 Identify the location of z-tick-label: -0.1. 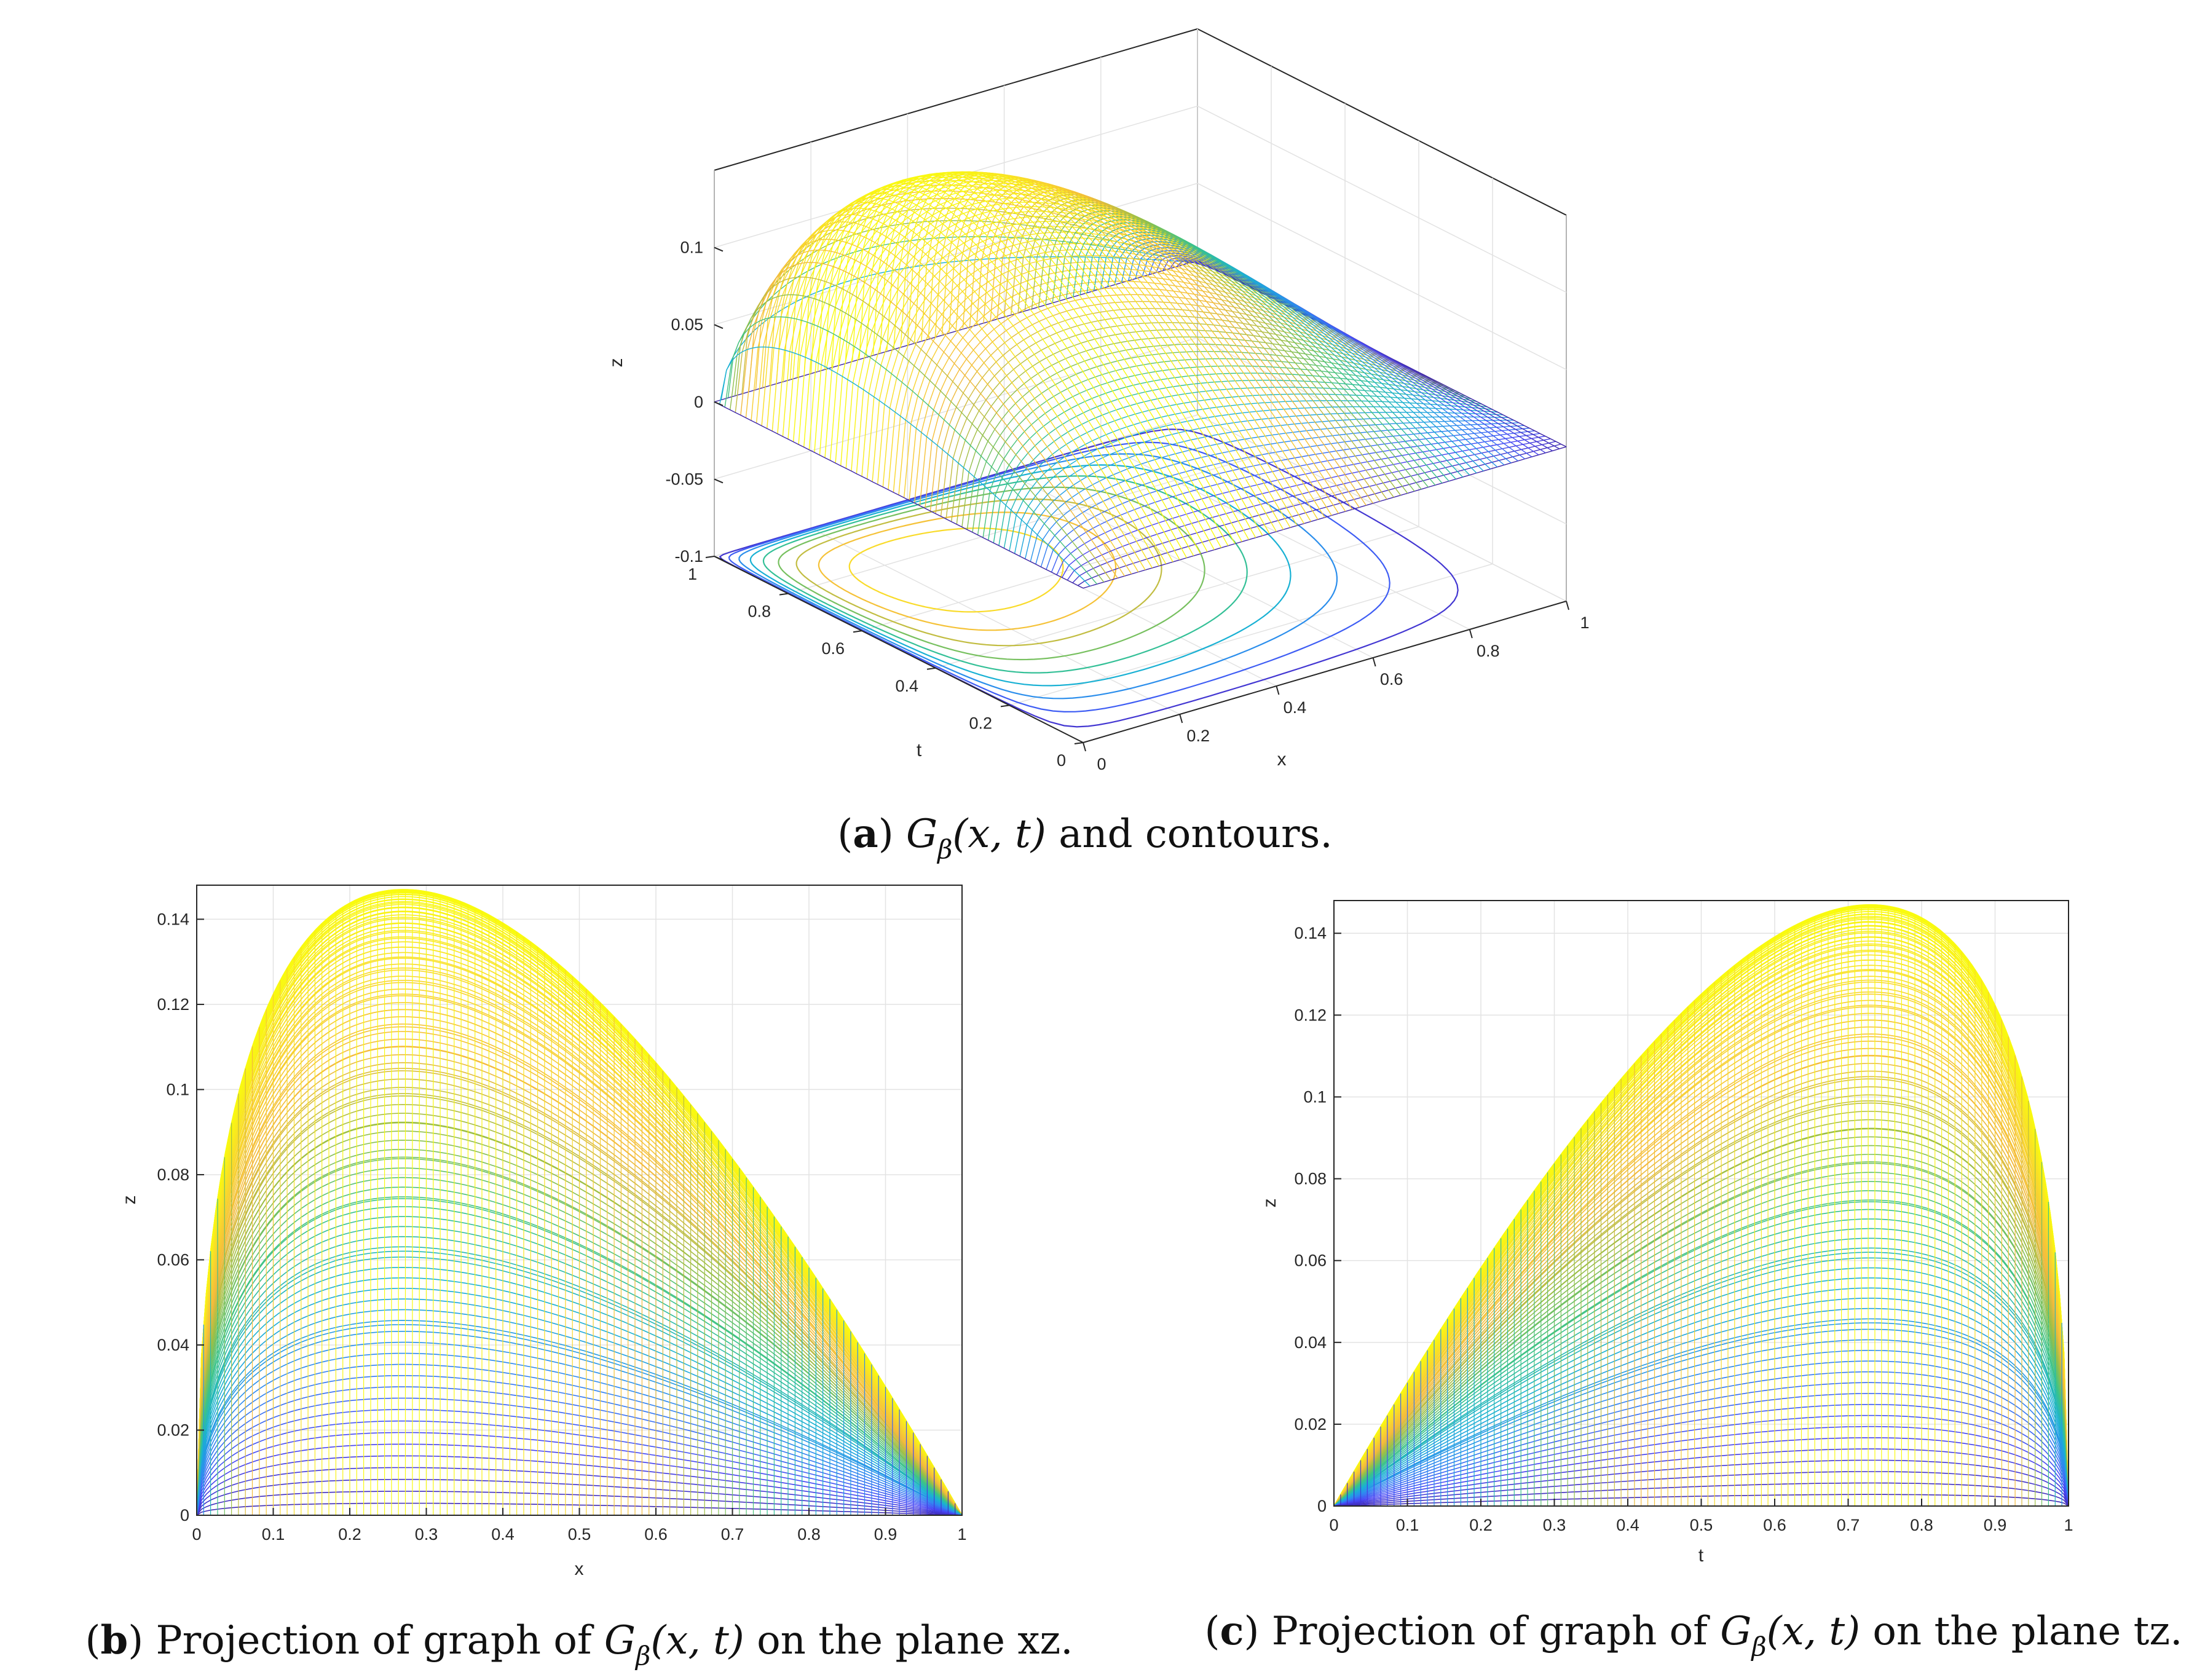
(688, 556).